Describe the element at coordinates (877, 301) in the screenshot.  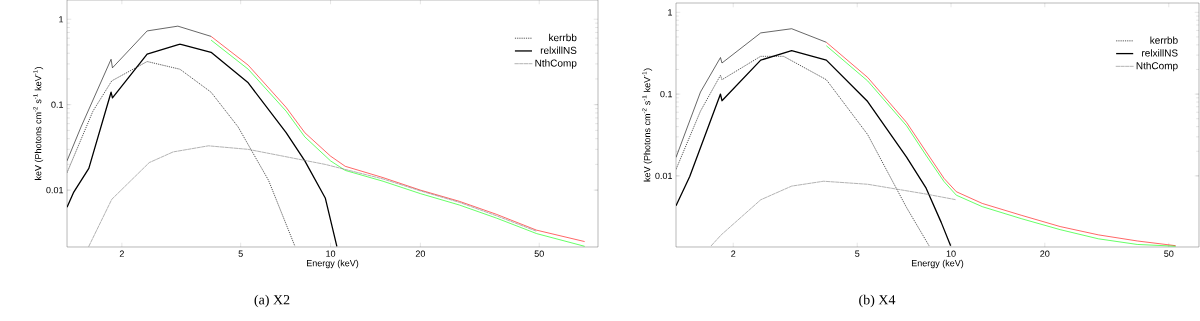
I see `text: (b) X4` at that location.